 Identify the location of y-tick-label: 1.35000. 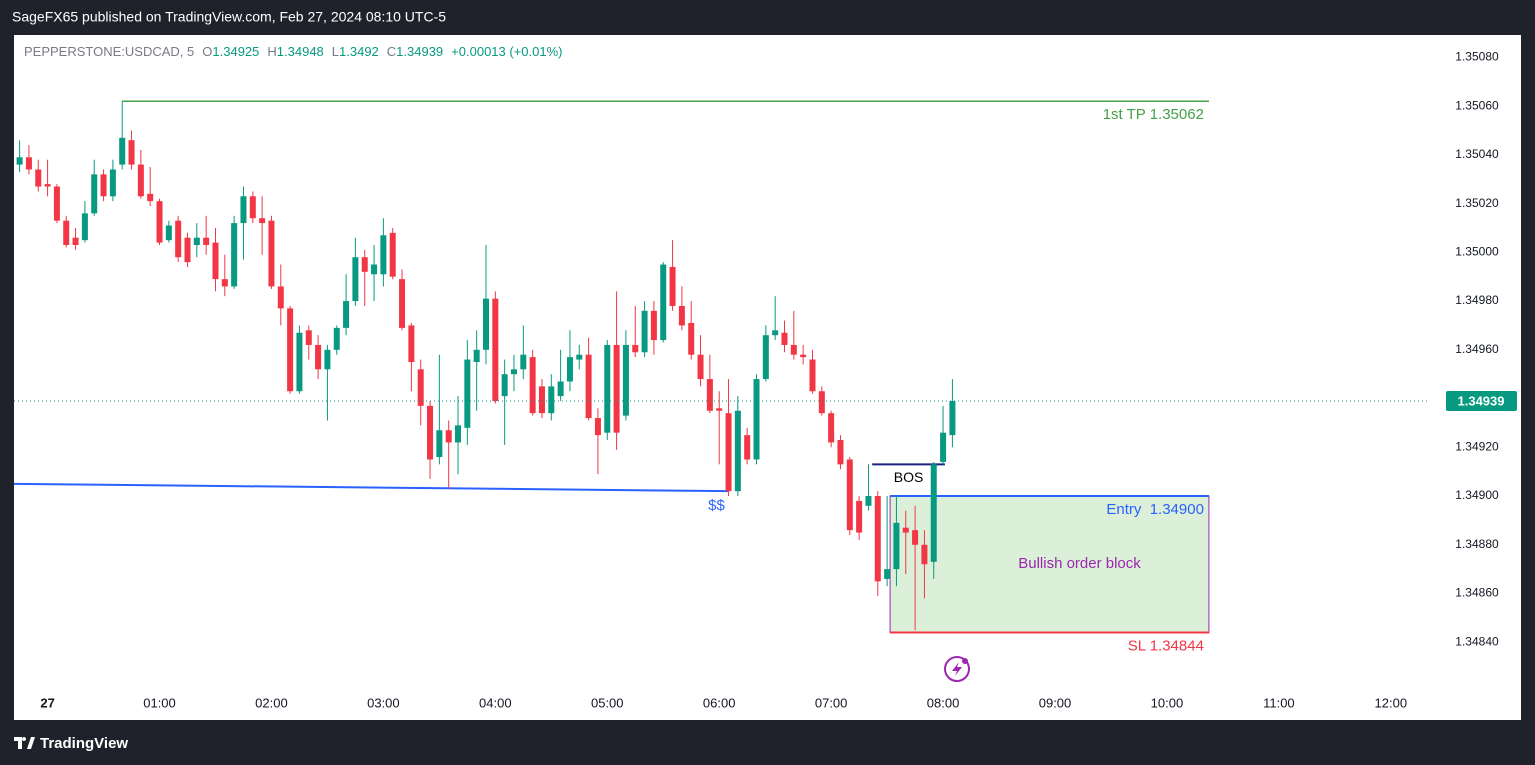
(1477, 252).